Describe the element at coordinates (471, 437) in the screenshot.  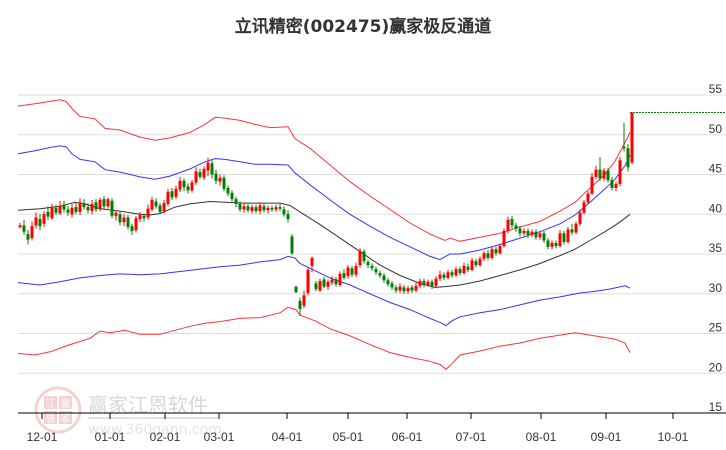
I see `x-tick-label: 07-01` at that location.